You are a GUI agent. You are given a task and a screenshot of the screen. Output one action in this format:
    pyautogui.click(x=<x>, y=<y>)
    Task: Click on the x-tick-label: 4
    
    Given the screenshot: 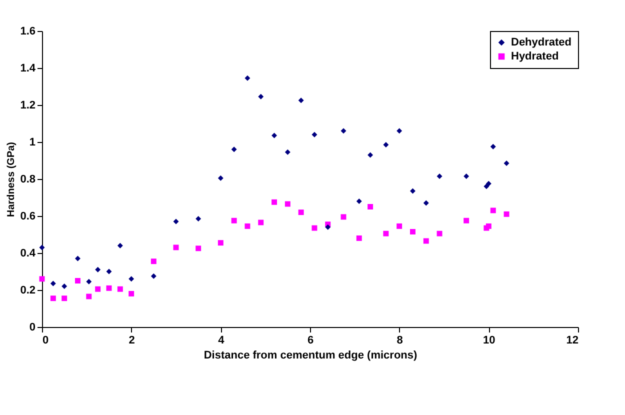 What is the action you would take?
    pyautogui.click(x=222, y=340)
    